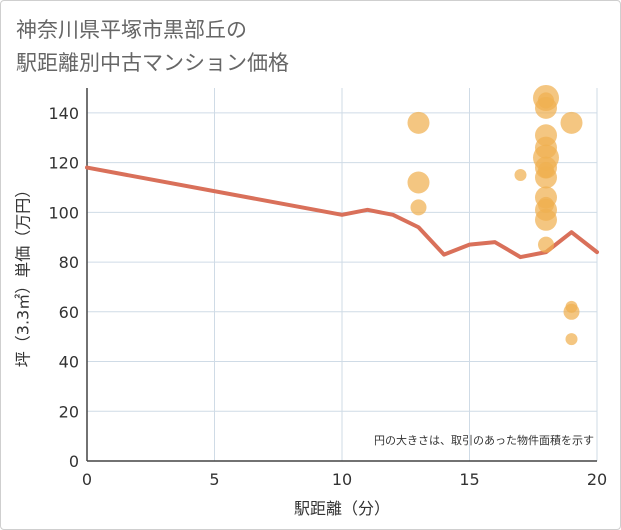 The image size is (621, 530). Describe the element at coordinates (74, 461) in the screenshot. I see `y-tick-label: 0` at that location.